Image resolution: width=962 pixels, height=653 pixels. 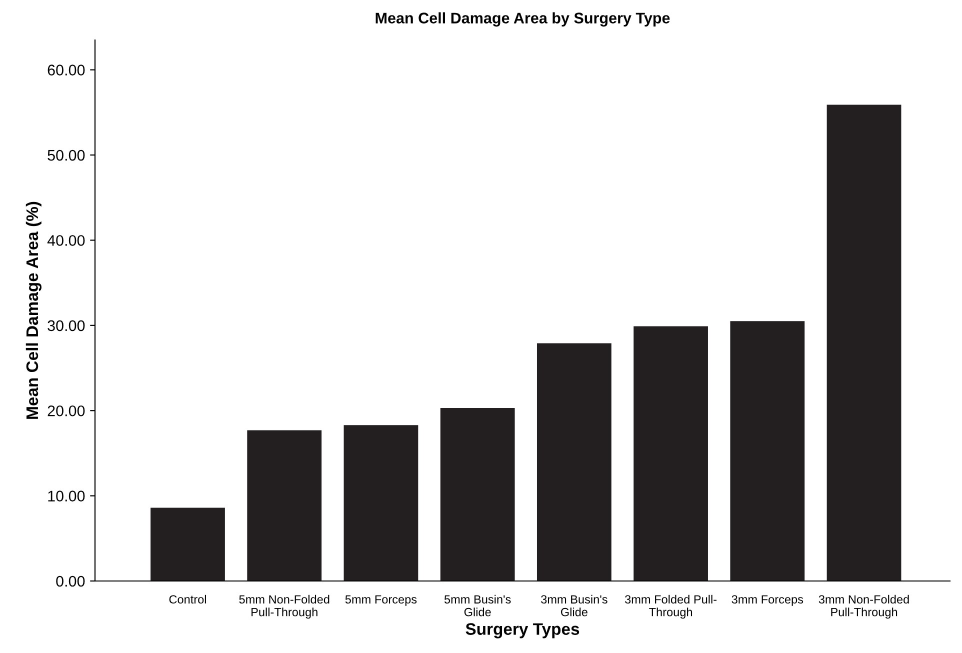 I want to click on x-tick-label: 3mm Forceps, so click(x=768, y=600).